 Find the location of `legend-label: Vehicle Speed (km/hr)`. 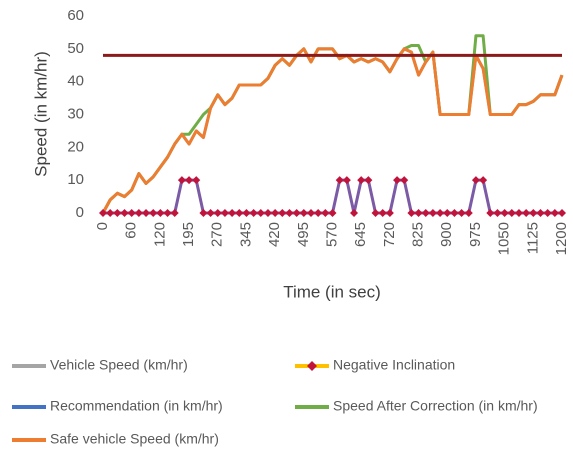

legend-label: Vehicle Speed (km/hr) is located at coordinates (119, 365).